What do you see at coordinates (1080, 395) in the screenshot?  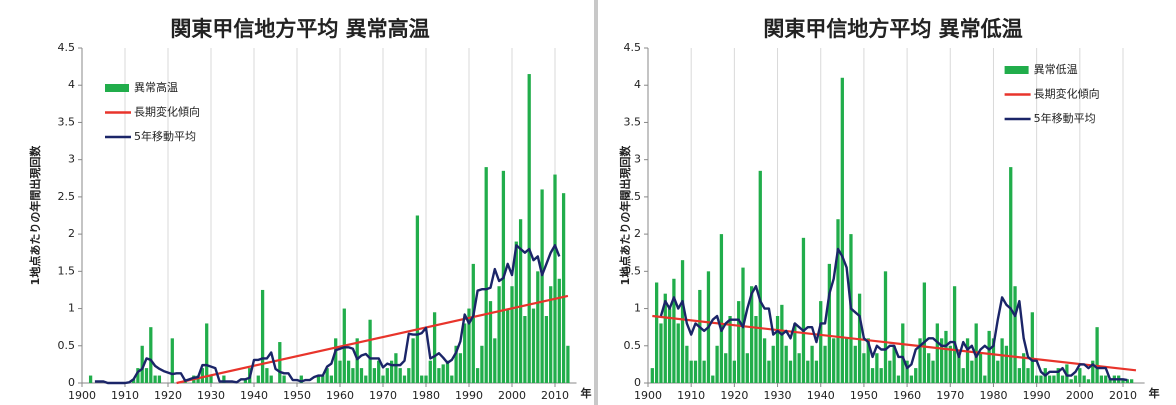 I see `x-tick-label: 2000` at bounding box center [1080, 395].